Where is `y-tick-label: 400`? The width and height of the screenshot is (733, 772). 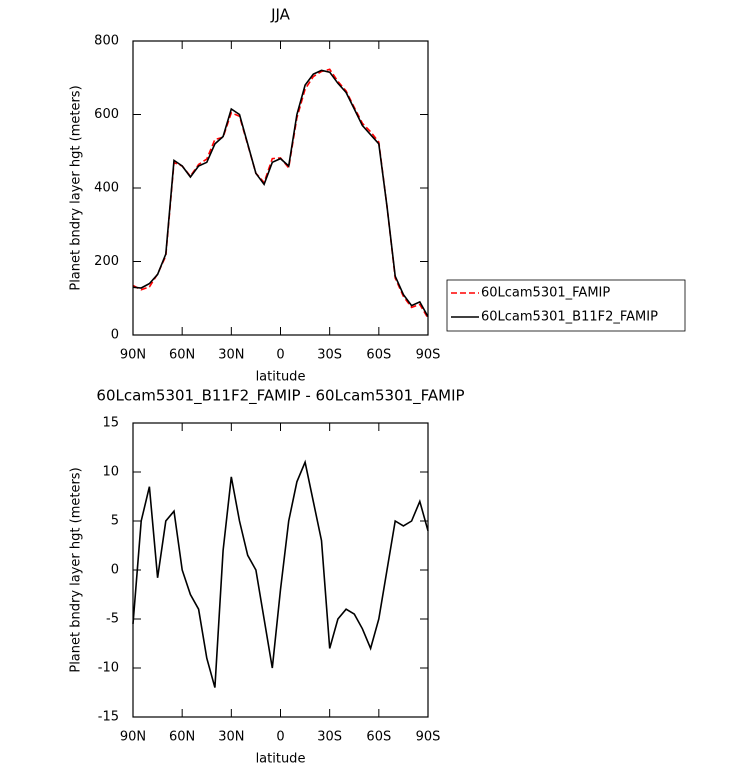
y-tick-label: 400 is located at coordinates (106, 188).